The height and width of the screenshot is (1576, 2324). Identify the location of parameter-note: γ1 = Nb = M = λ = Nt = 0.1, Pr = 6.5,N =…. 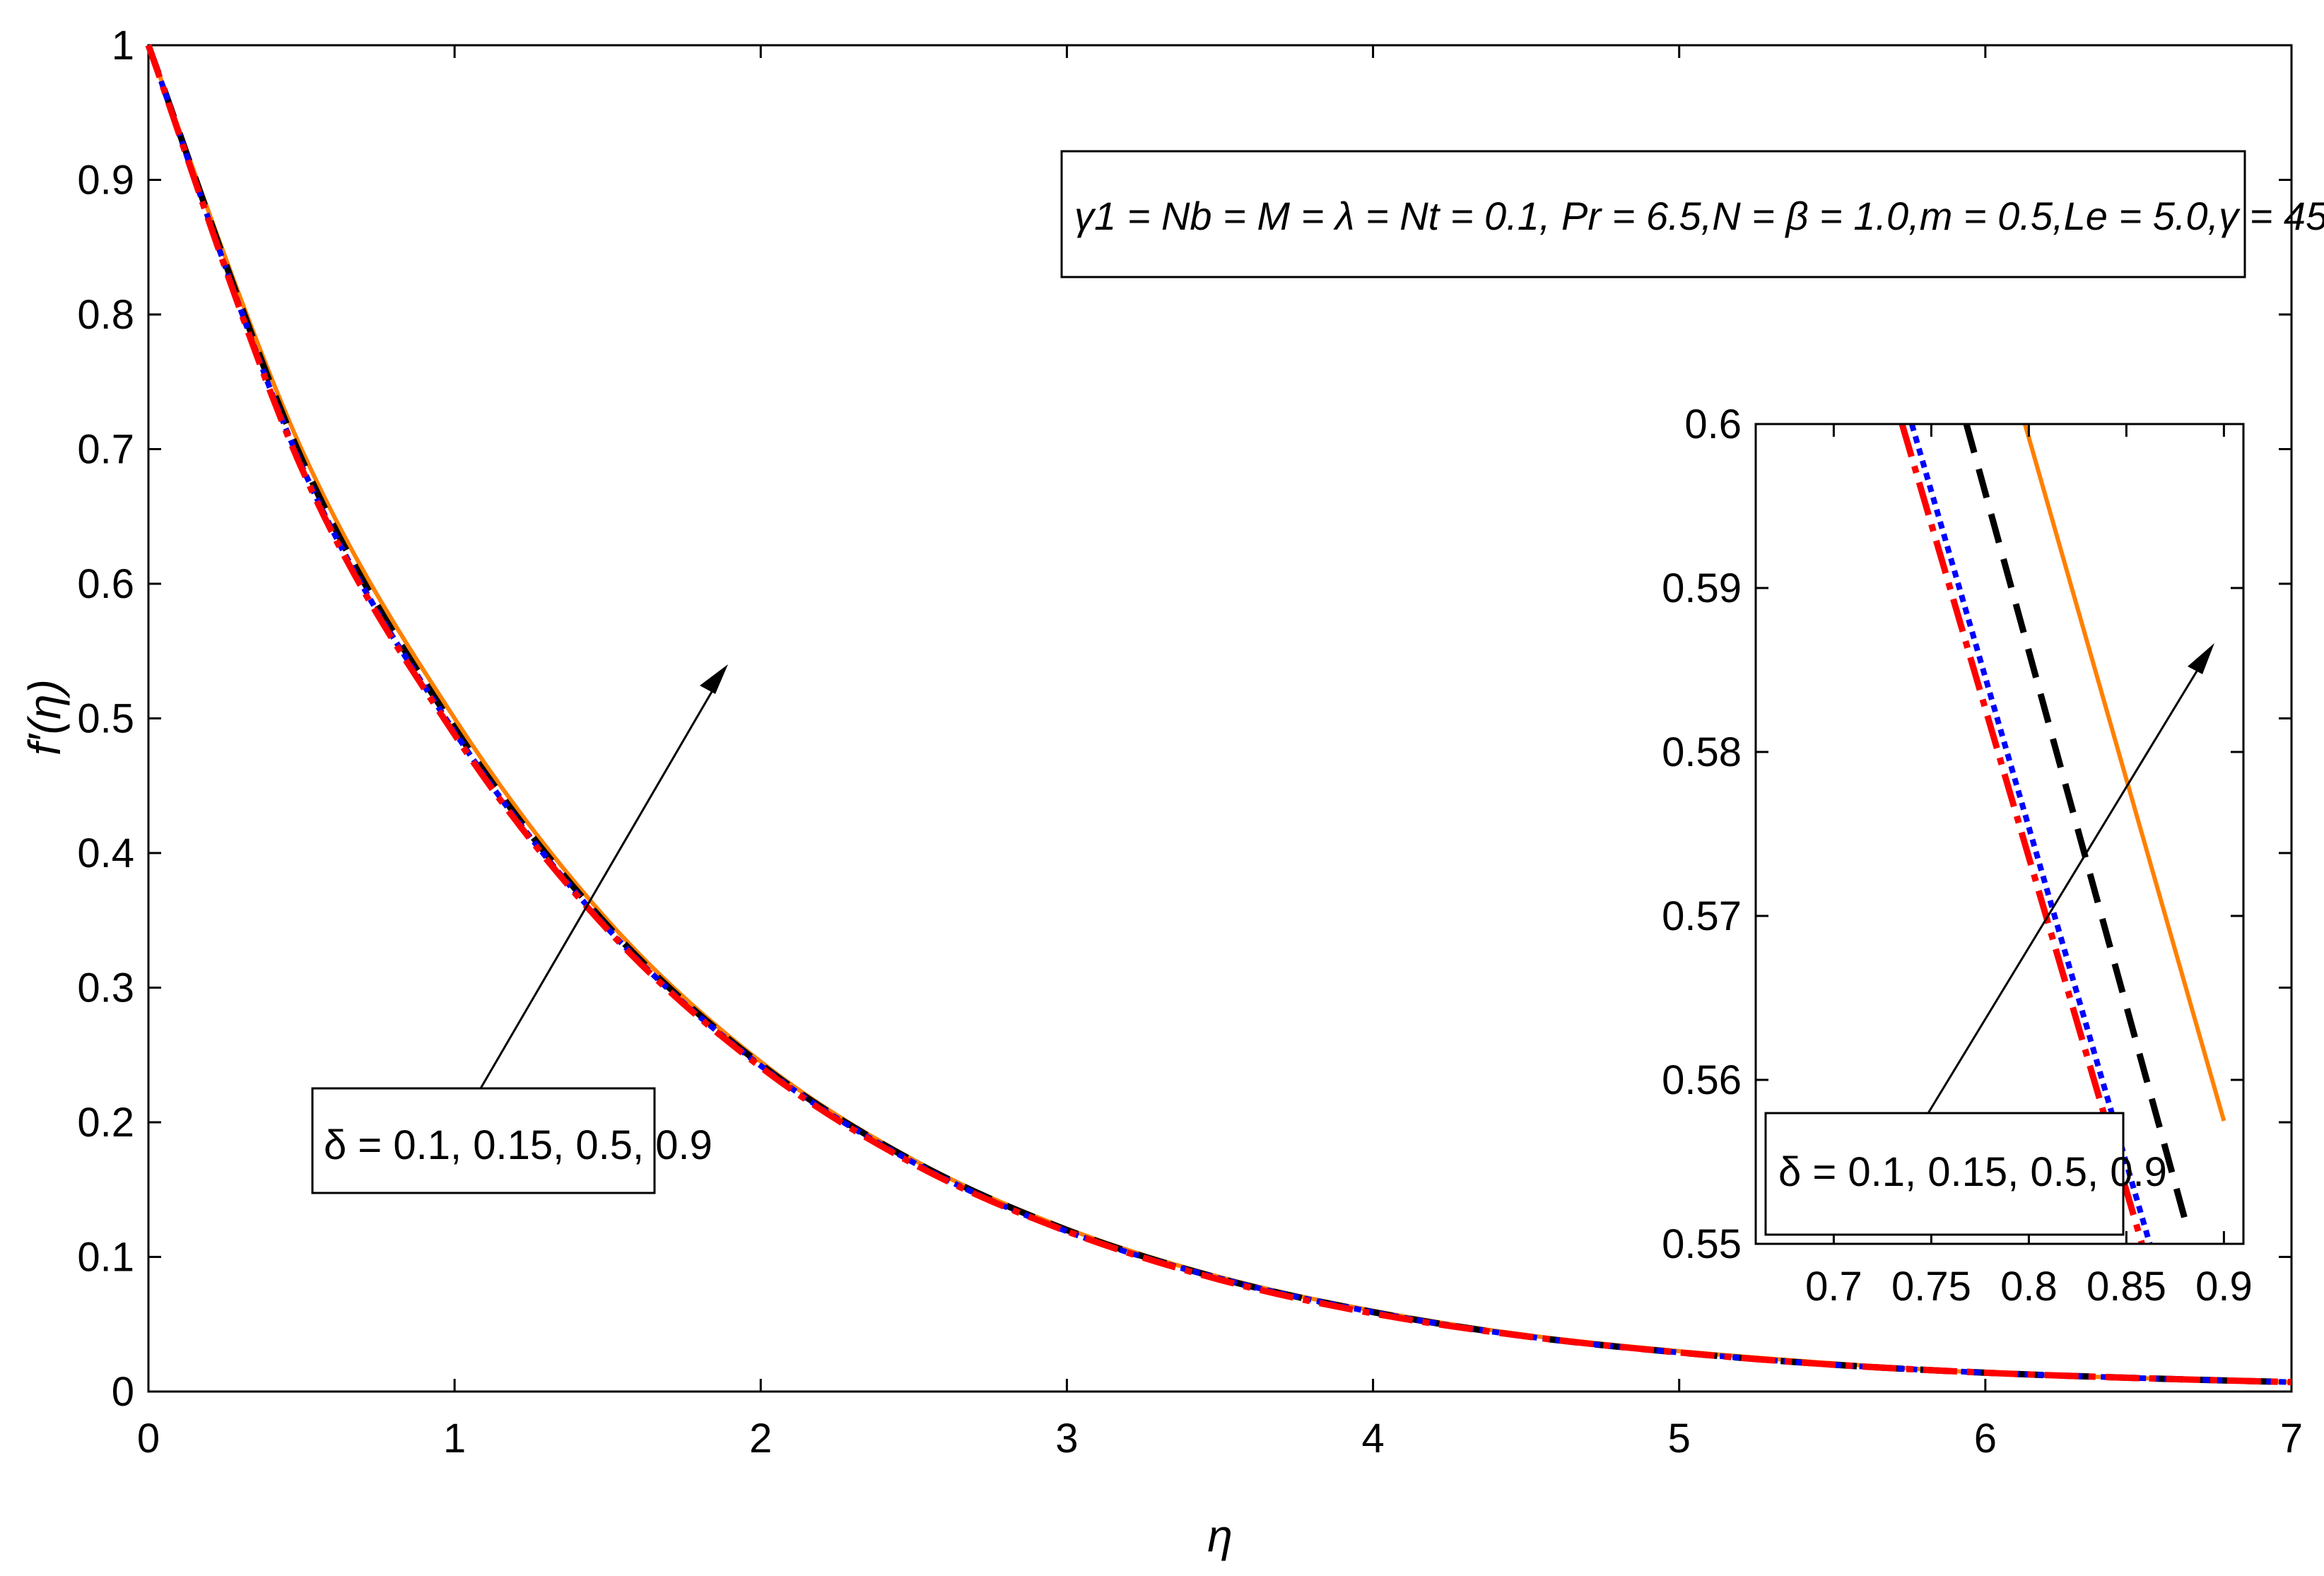
(1699, 210).